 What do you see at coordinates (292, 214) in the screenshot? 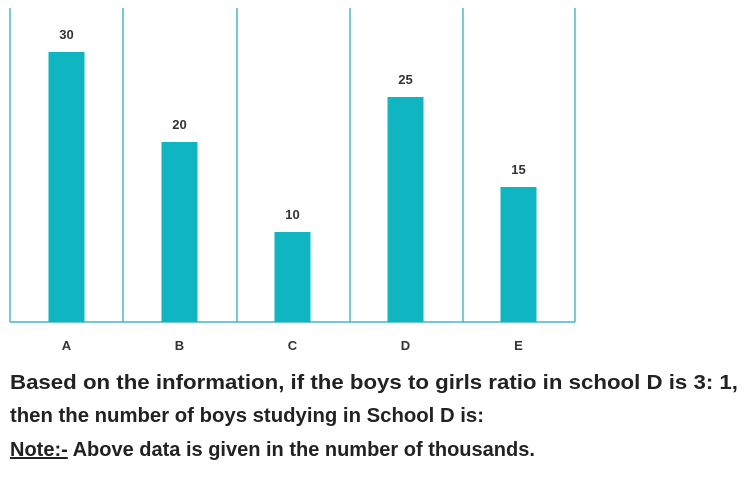
I see `value-label: 10` at bounding box center [292, 214].